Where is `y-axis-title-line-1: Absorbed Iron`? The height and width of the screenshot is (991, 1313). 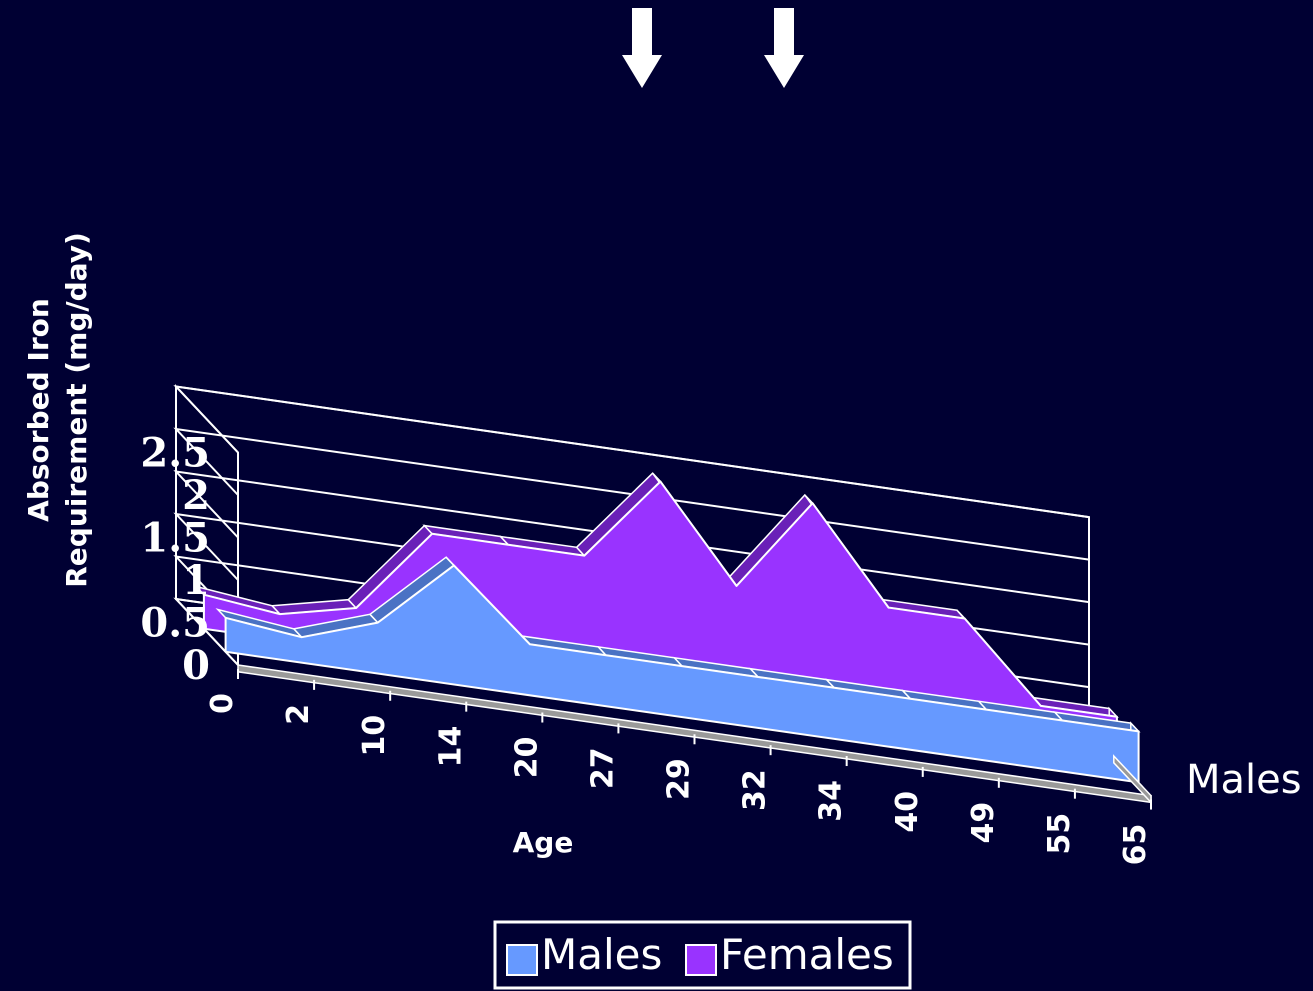 y-axis-title-line-1: Absorbed Iron is located at coordinates (38, 410).